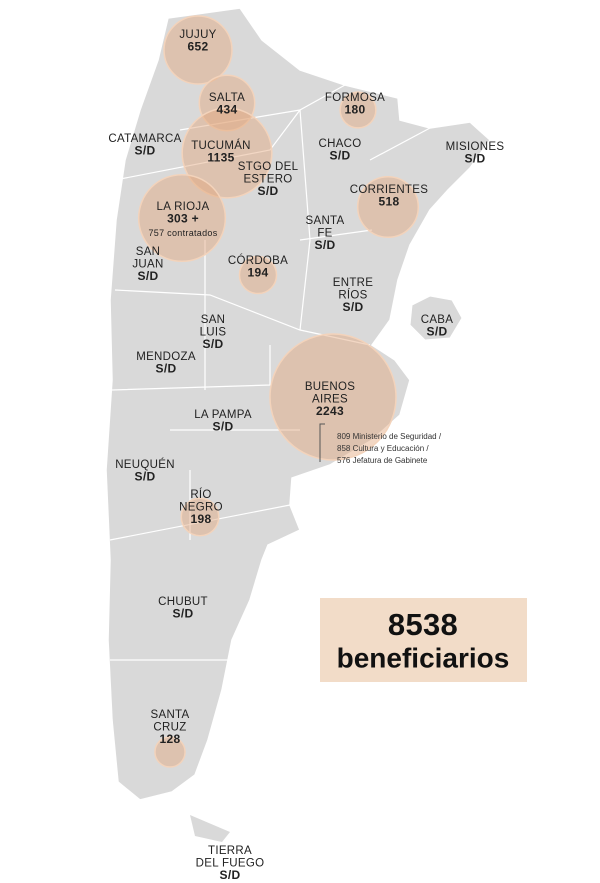 Image resolution: width=600 pixels, height=883 pixels. What do you see at coordinates (353, 283) in the screenshot?
I see `region-name: ENTRE` at bounding box center [353, 283].